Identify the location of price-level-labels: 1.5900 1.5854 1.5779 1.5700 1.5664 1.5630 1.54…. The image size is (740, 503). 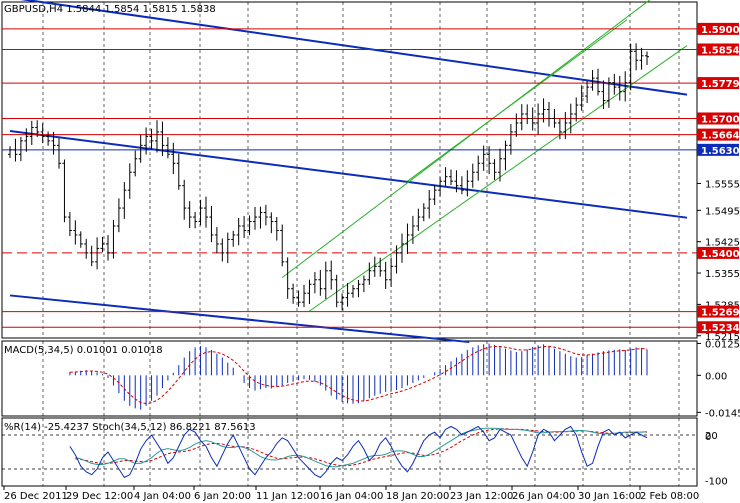
(718, 178).